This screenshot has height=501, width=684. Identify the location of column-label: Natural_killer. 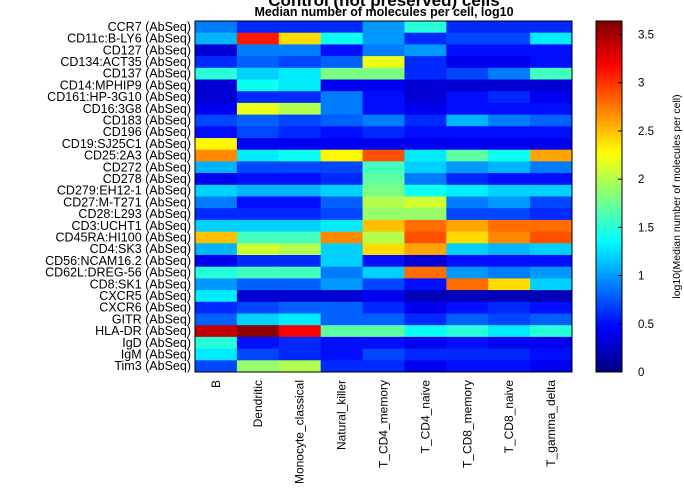
(342, 415).